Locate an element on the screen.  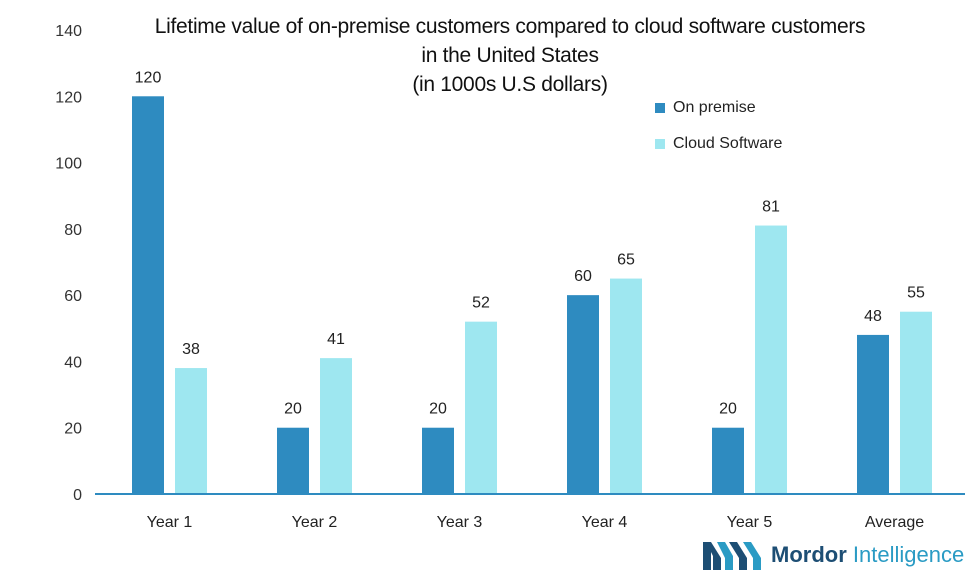
data-label: 55 is located at coordinates (916, 293).